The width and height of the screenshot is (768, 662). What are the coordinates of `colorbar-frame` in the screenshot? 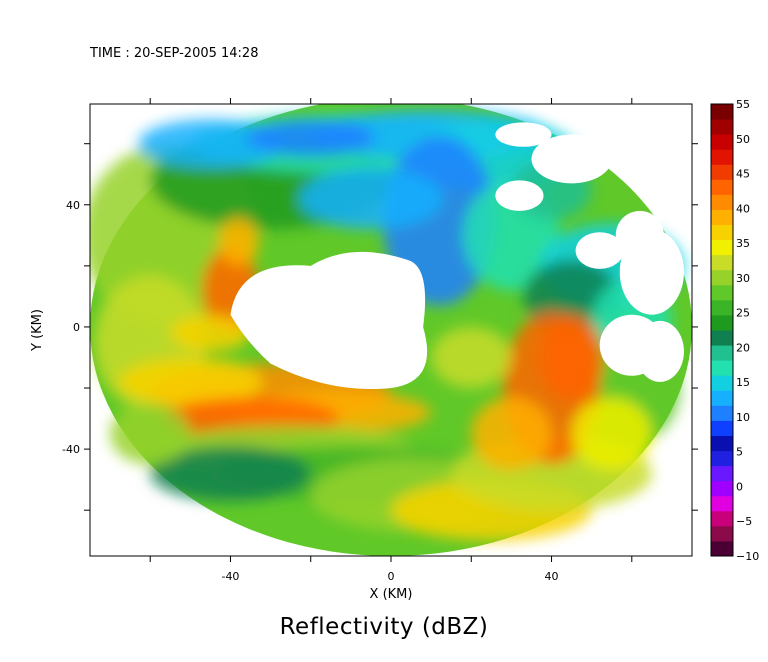 It's located at (722, 330).